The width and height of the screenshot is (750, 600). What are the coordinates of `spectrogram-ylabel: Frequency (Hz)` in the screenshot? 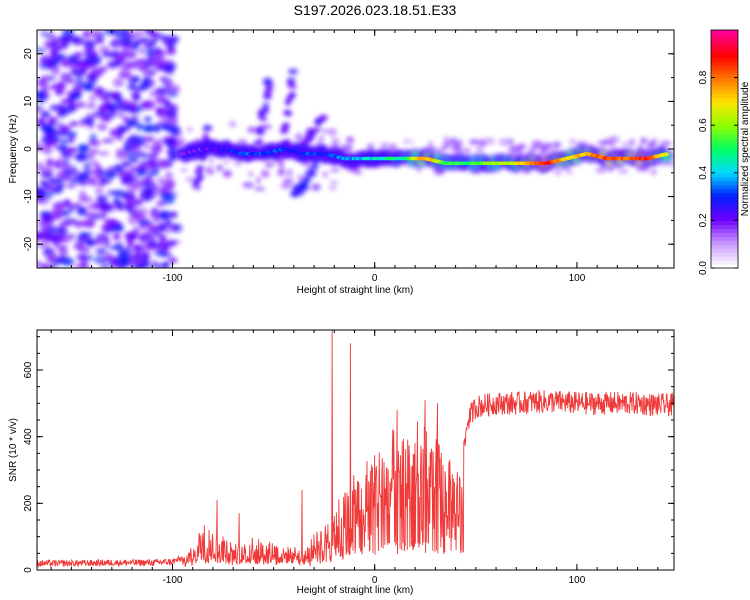 It's located at (13, 149).